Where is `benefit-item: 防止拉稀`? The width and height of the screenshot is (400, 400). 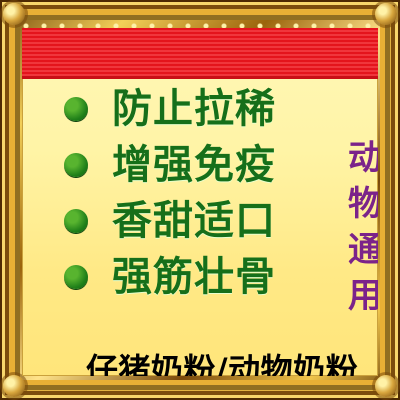 benefit-item: 防止拉稀 is located at coordinates (176, 114).